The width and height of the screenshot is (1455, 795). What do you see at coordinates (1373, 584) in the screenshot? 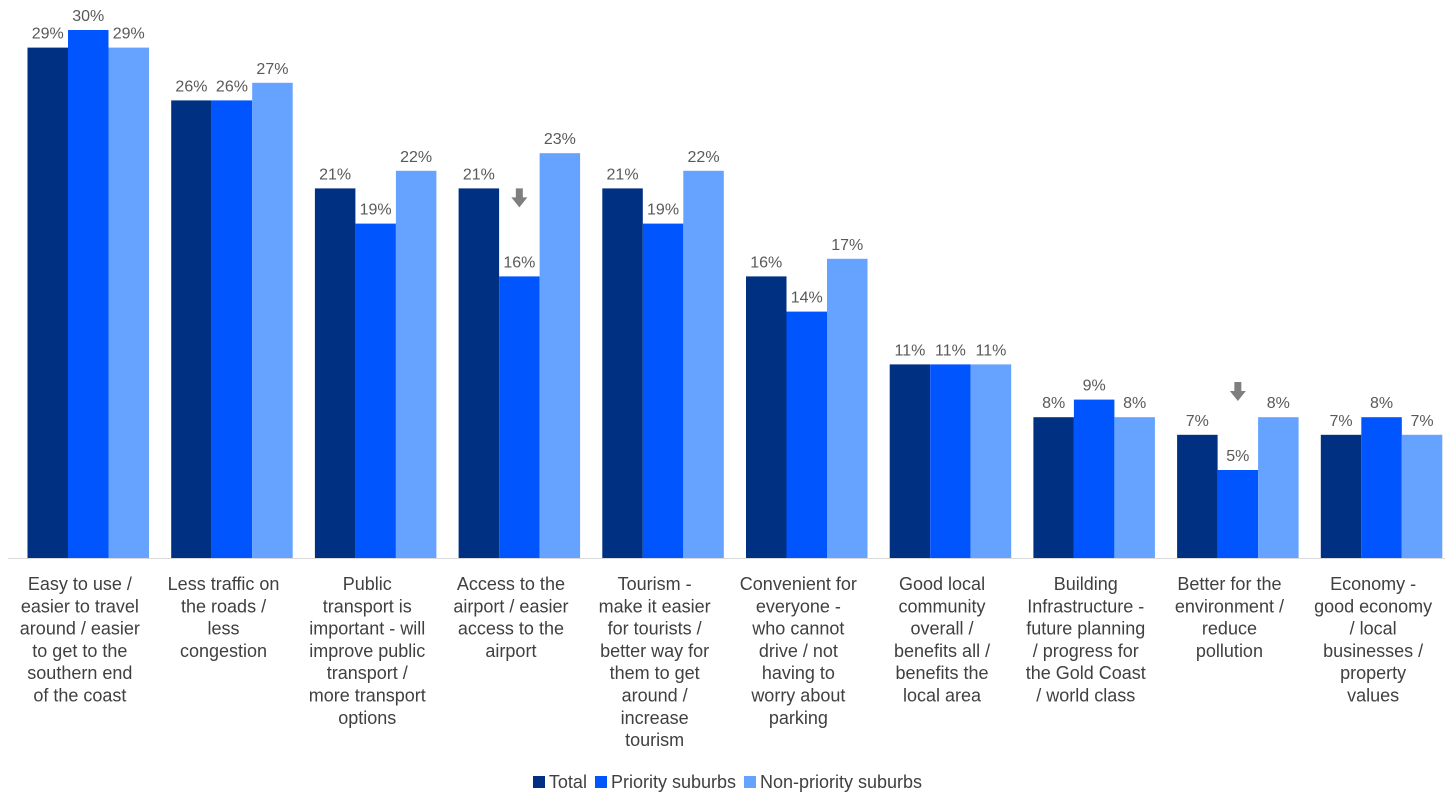
I see `category-label: Economy -` at bounding box center [1373, 584].